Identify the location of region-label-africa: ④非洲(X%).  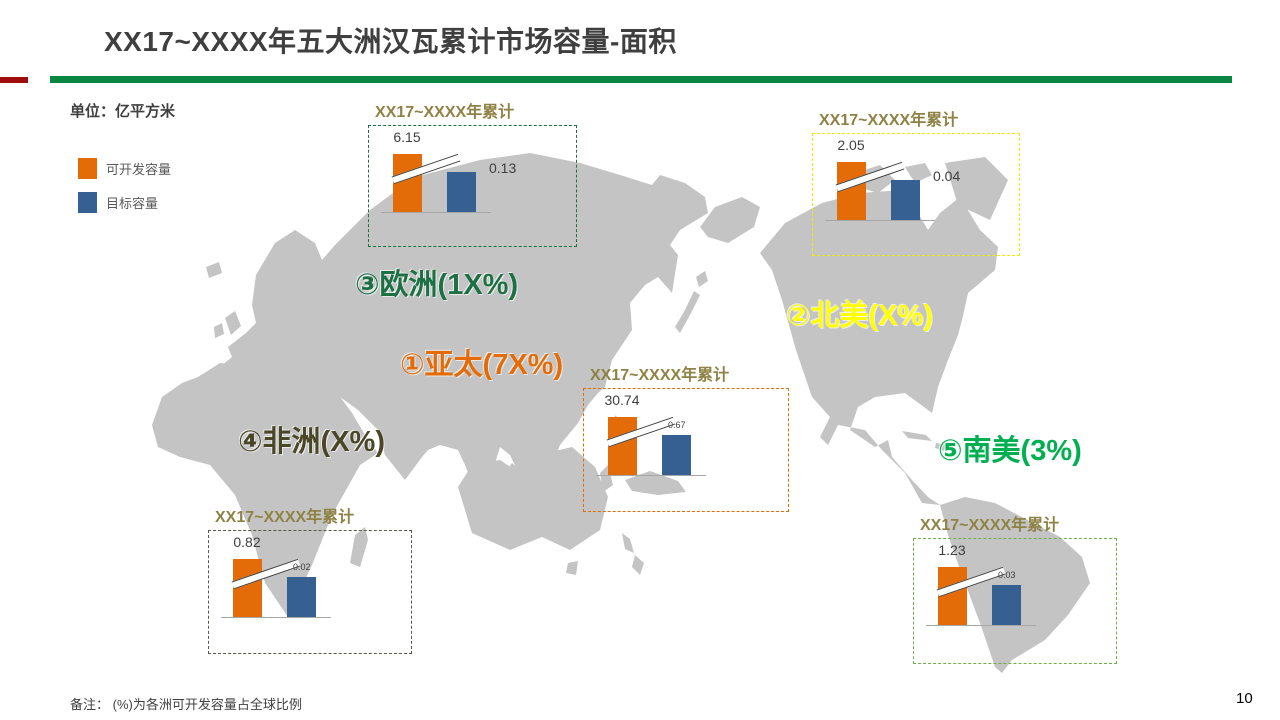
(311, 442).